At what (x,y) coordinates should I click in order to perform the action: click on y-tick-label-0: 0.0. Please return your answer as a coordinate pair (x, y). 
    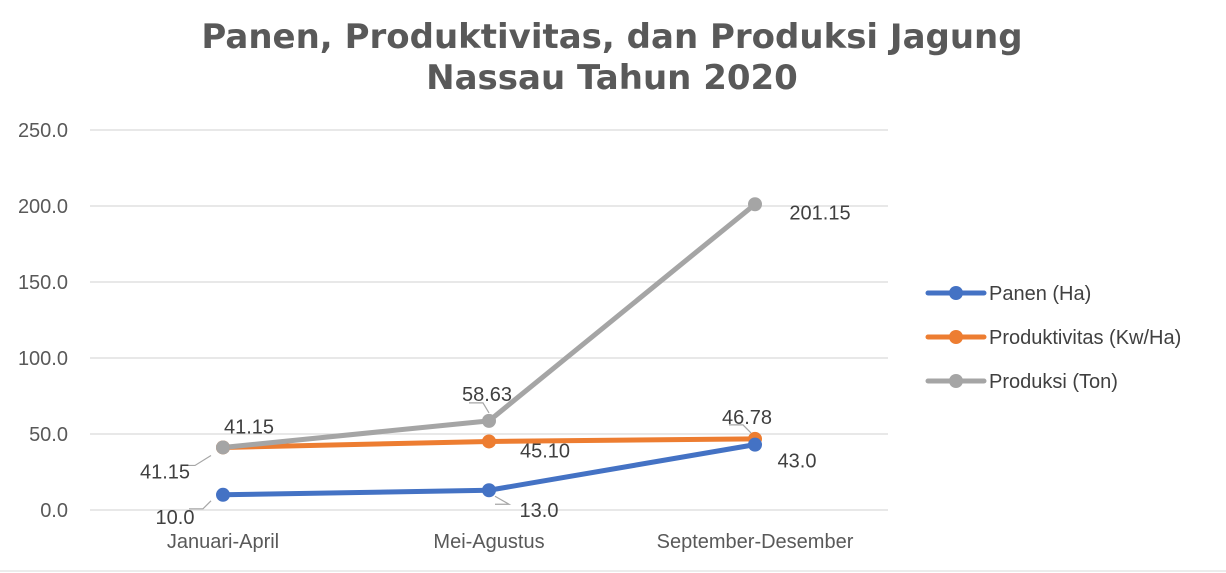
    Looking at the image, I should click on (54, 511).